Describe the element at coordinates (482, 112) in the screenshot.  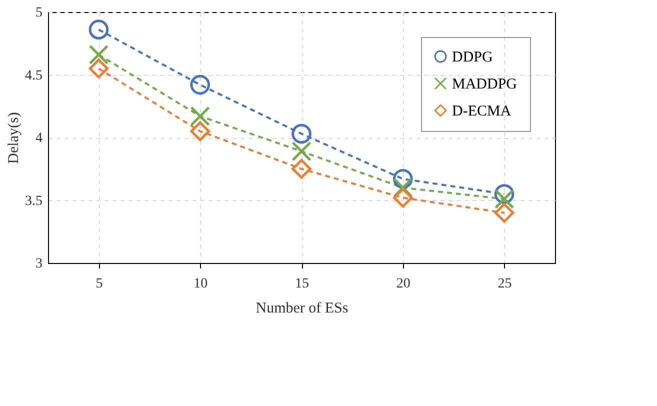
I see `legend-label: D-ECMA` at that location.